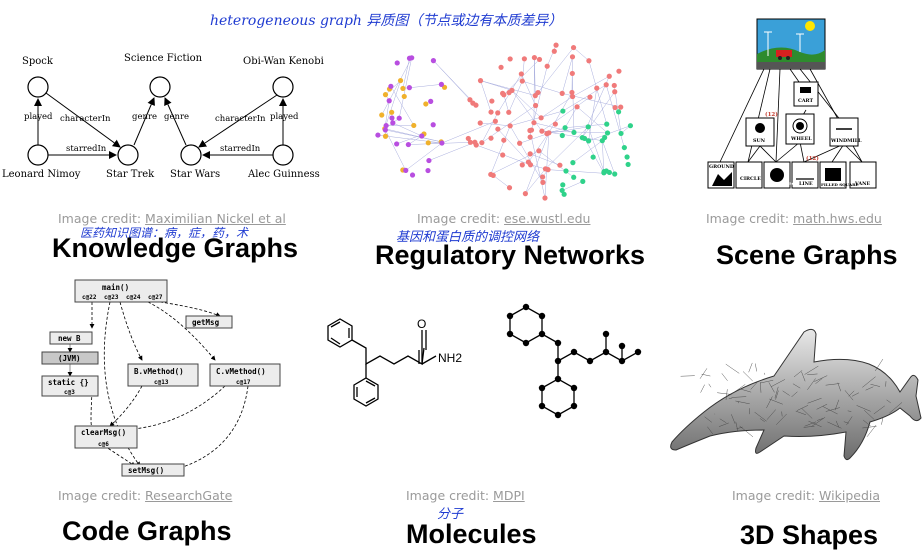 The height and width of the screenshot is (552, 922). I want to click on scene-count-1: (12), so click(771, 114).